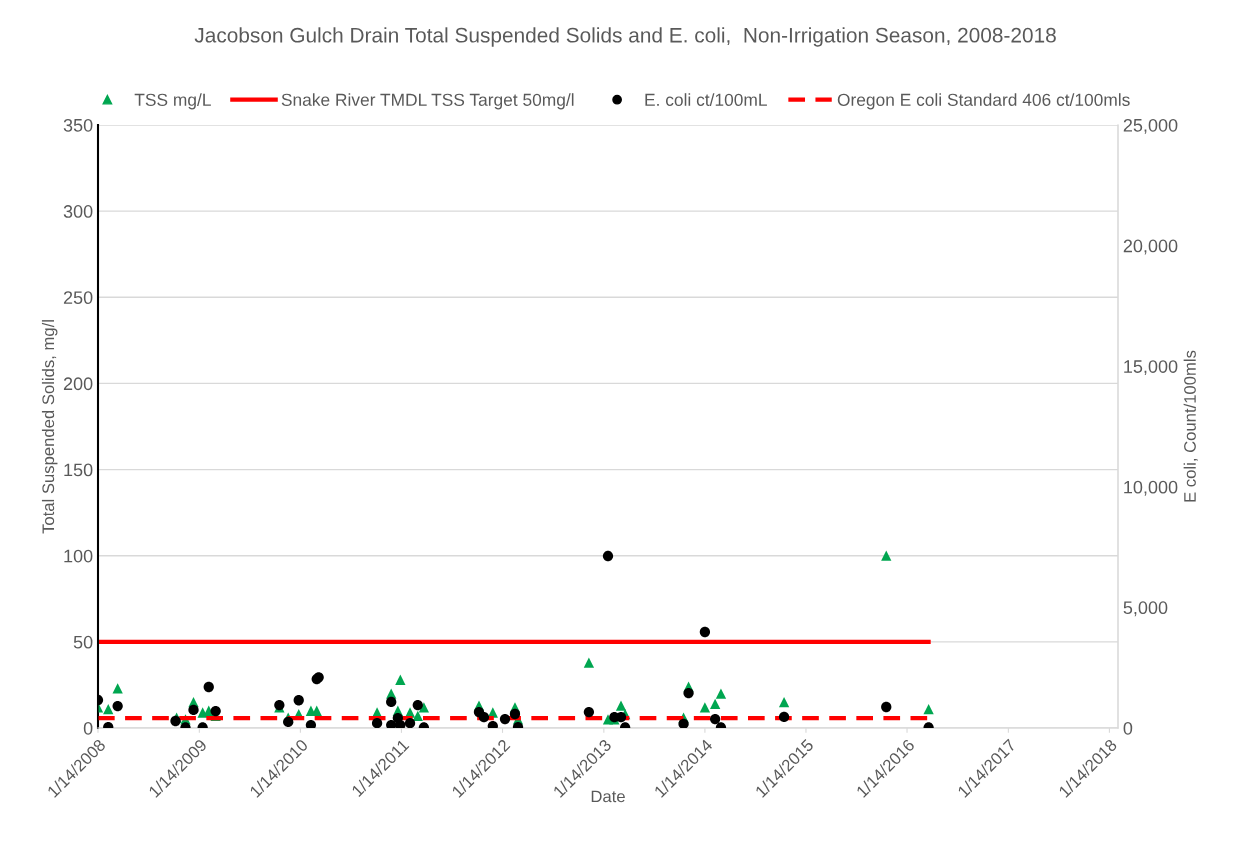 This screenshot has width=1251, height=845. What do you see at coordinates (78, 556) in the screenshot?
I see `y-tick-label: 100` at bounding box center [78, 556].